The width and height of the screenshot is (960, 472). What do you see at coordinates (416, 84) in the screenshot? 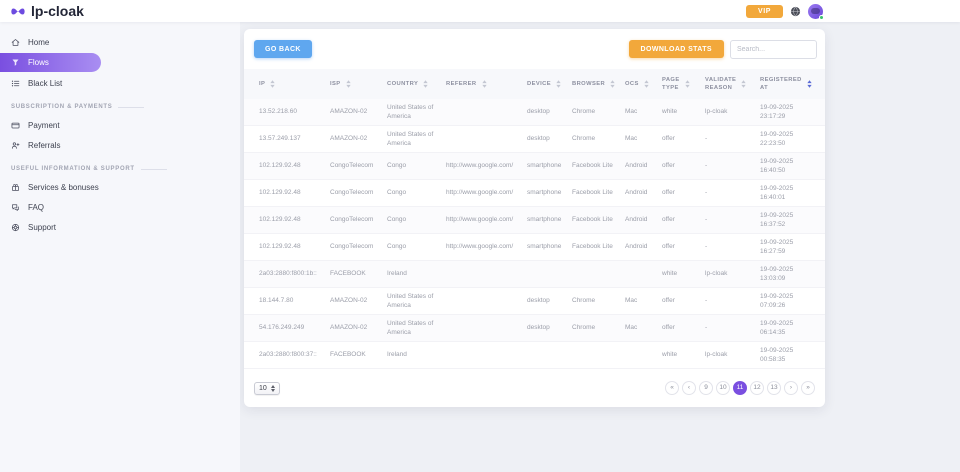
I see `column-header-country: Country` at bounding box center [416, 84].